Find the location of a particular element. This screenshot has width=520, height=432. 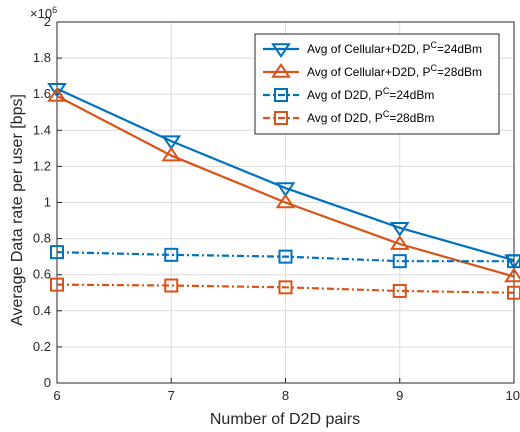

legend-item: Avg of D2D, PC=28dBm is located at coordinates (348, 117).